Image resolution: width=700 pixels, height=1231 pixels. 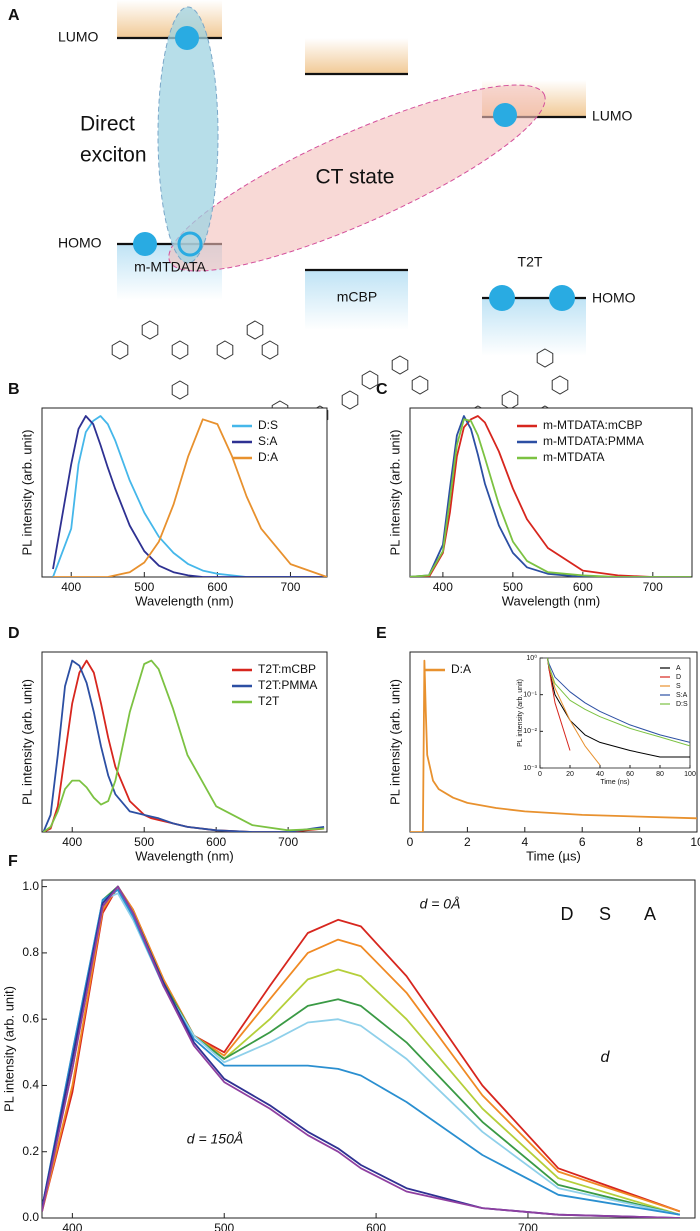 I want to click on x-axis-title: Time (µs), so click(x=553, y=855).